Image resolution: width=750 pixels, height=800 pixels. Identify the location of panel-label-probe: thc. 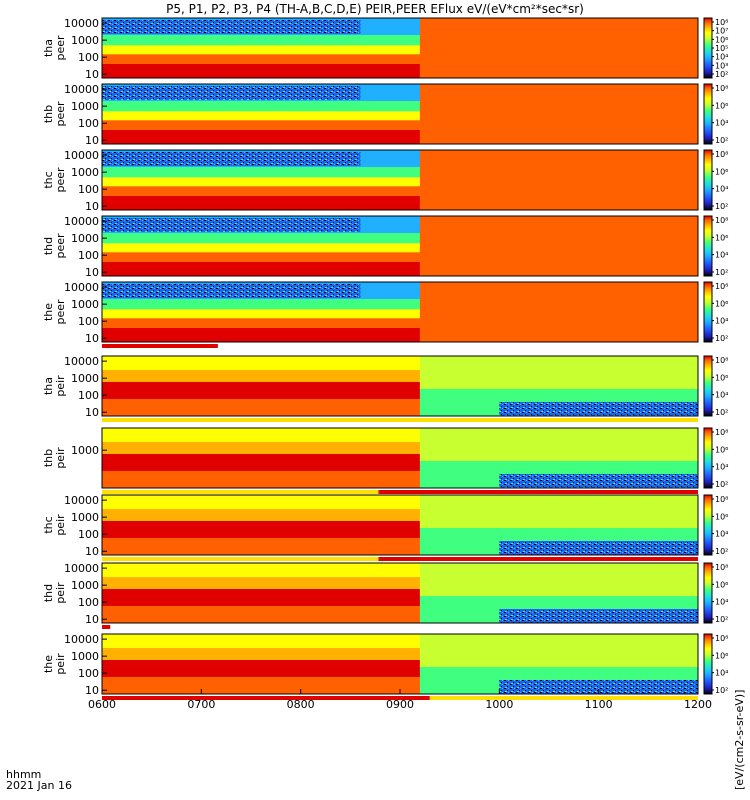
(48, 179).